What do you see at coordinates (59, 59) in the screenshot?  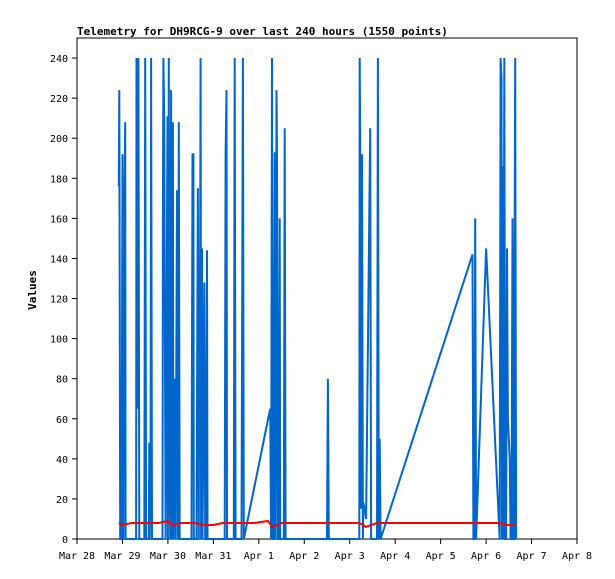 I see `y-tick-label: 240` at bounding box center [59, 59].